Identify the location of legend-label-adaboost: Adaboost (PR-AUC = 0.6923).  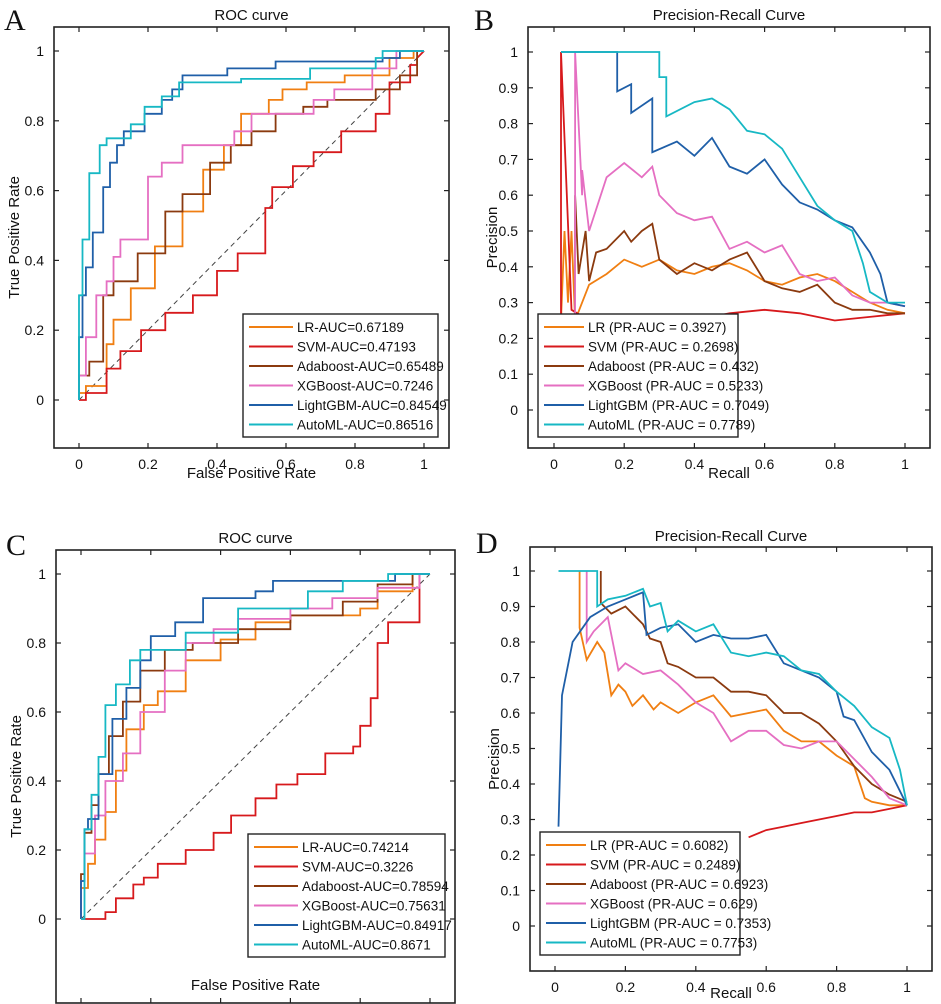
(679, 884).